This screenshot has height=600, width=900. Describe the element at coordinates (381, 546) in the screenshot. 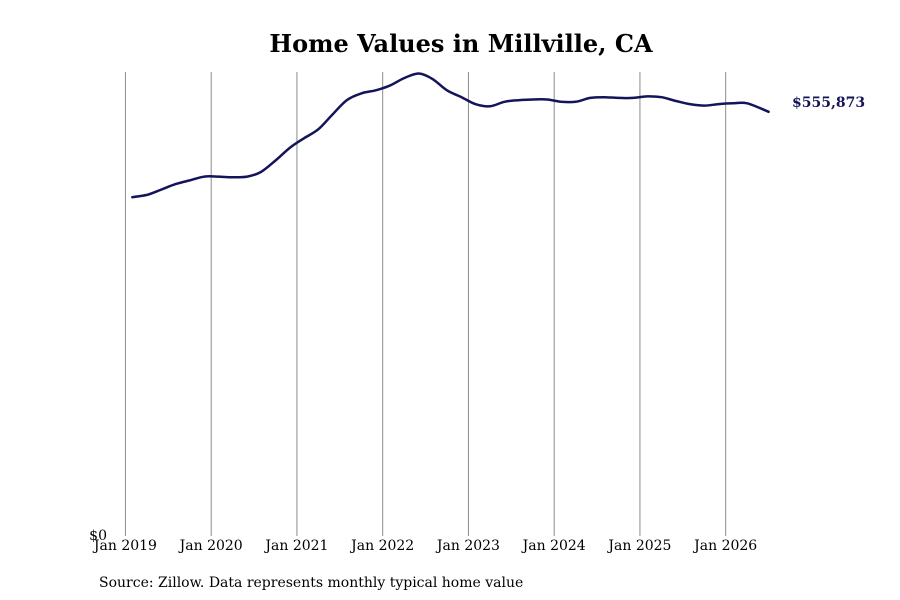

I see `x-tick-label-3: Jan 2022` at that location.